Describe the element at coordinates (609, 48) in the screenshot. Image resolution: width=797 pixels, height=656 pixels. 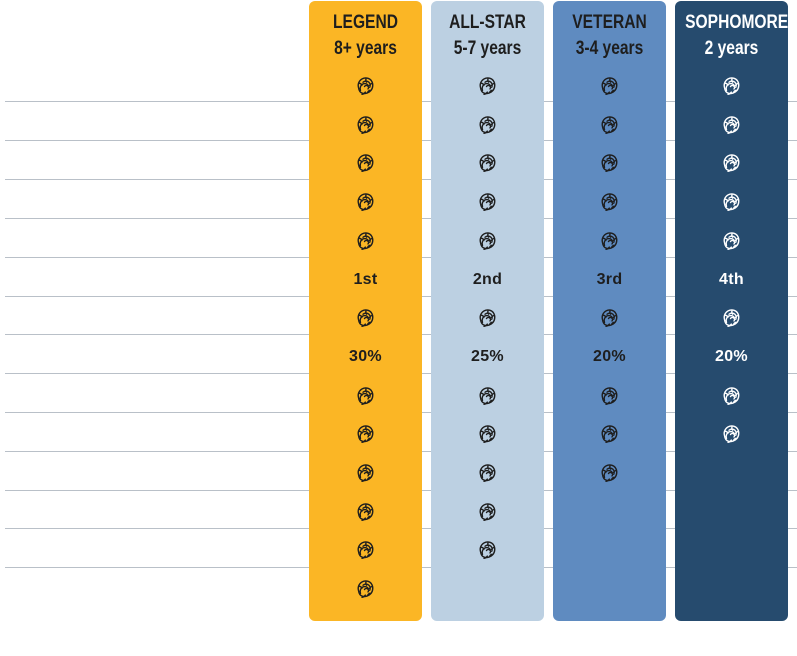
I see `column-subtitle: 3-4 years` at that location.